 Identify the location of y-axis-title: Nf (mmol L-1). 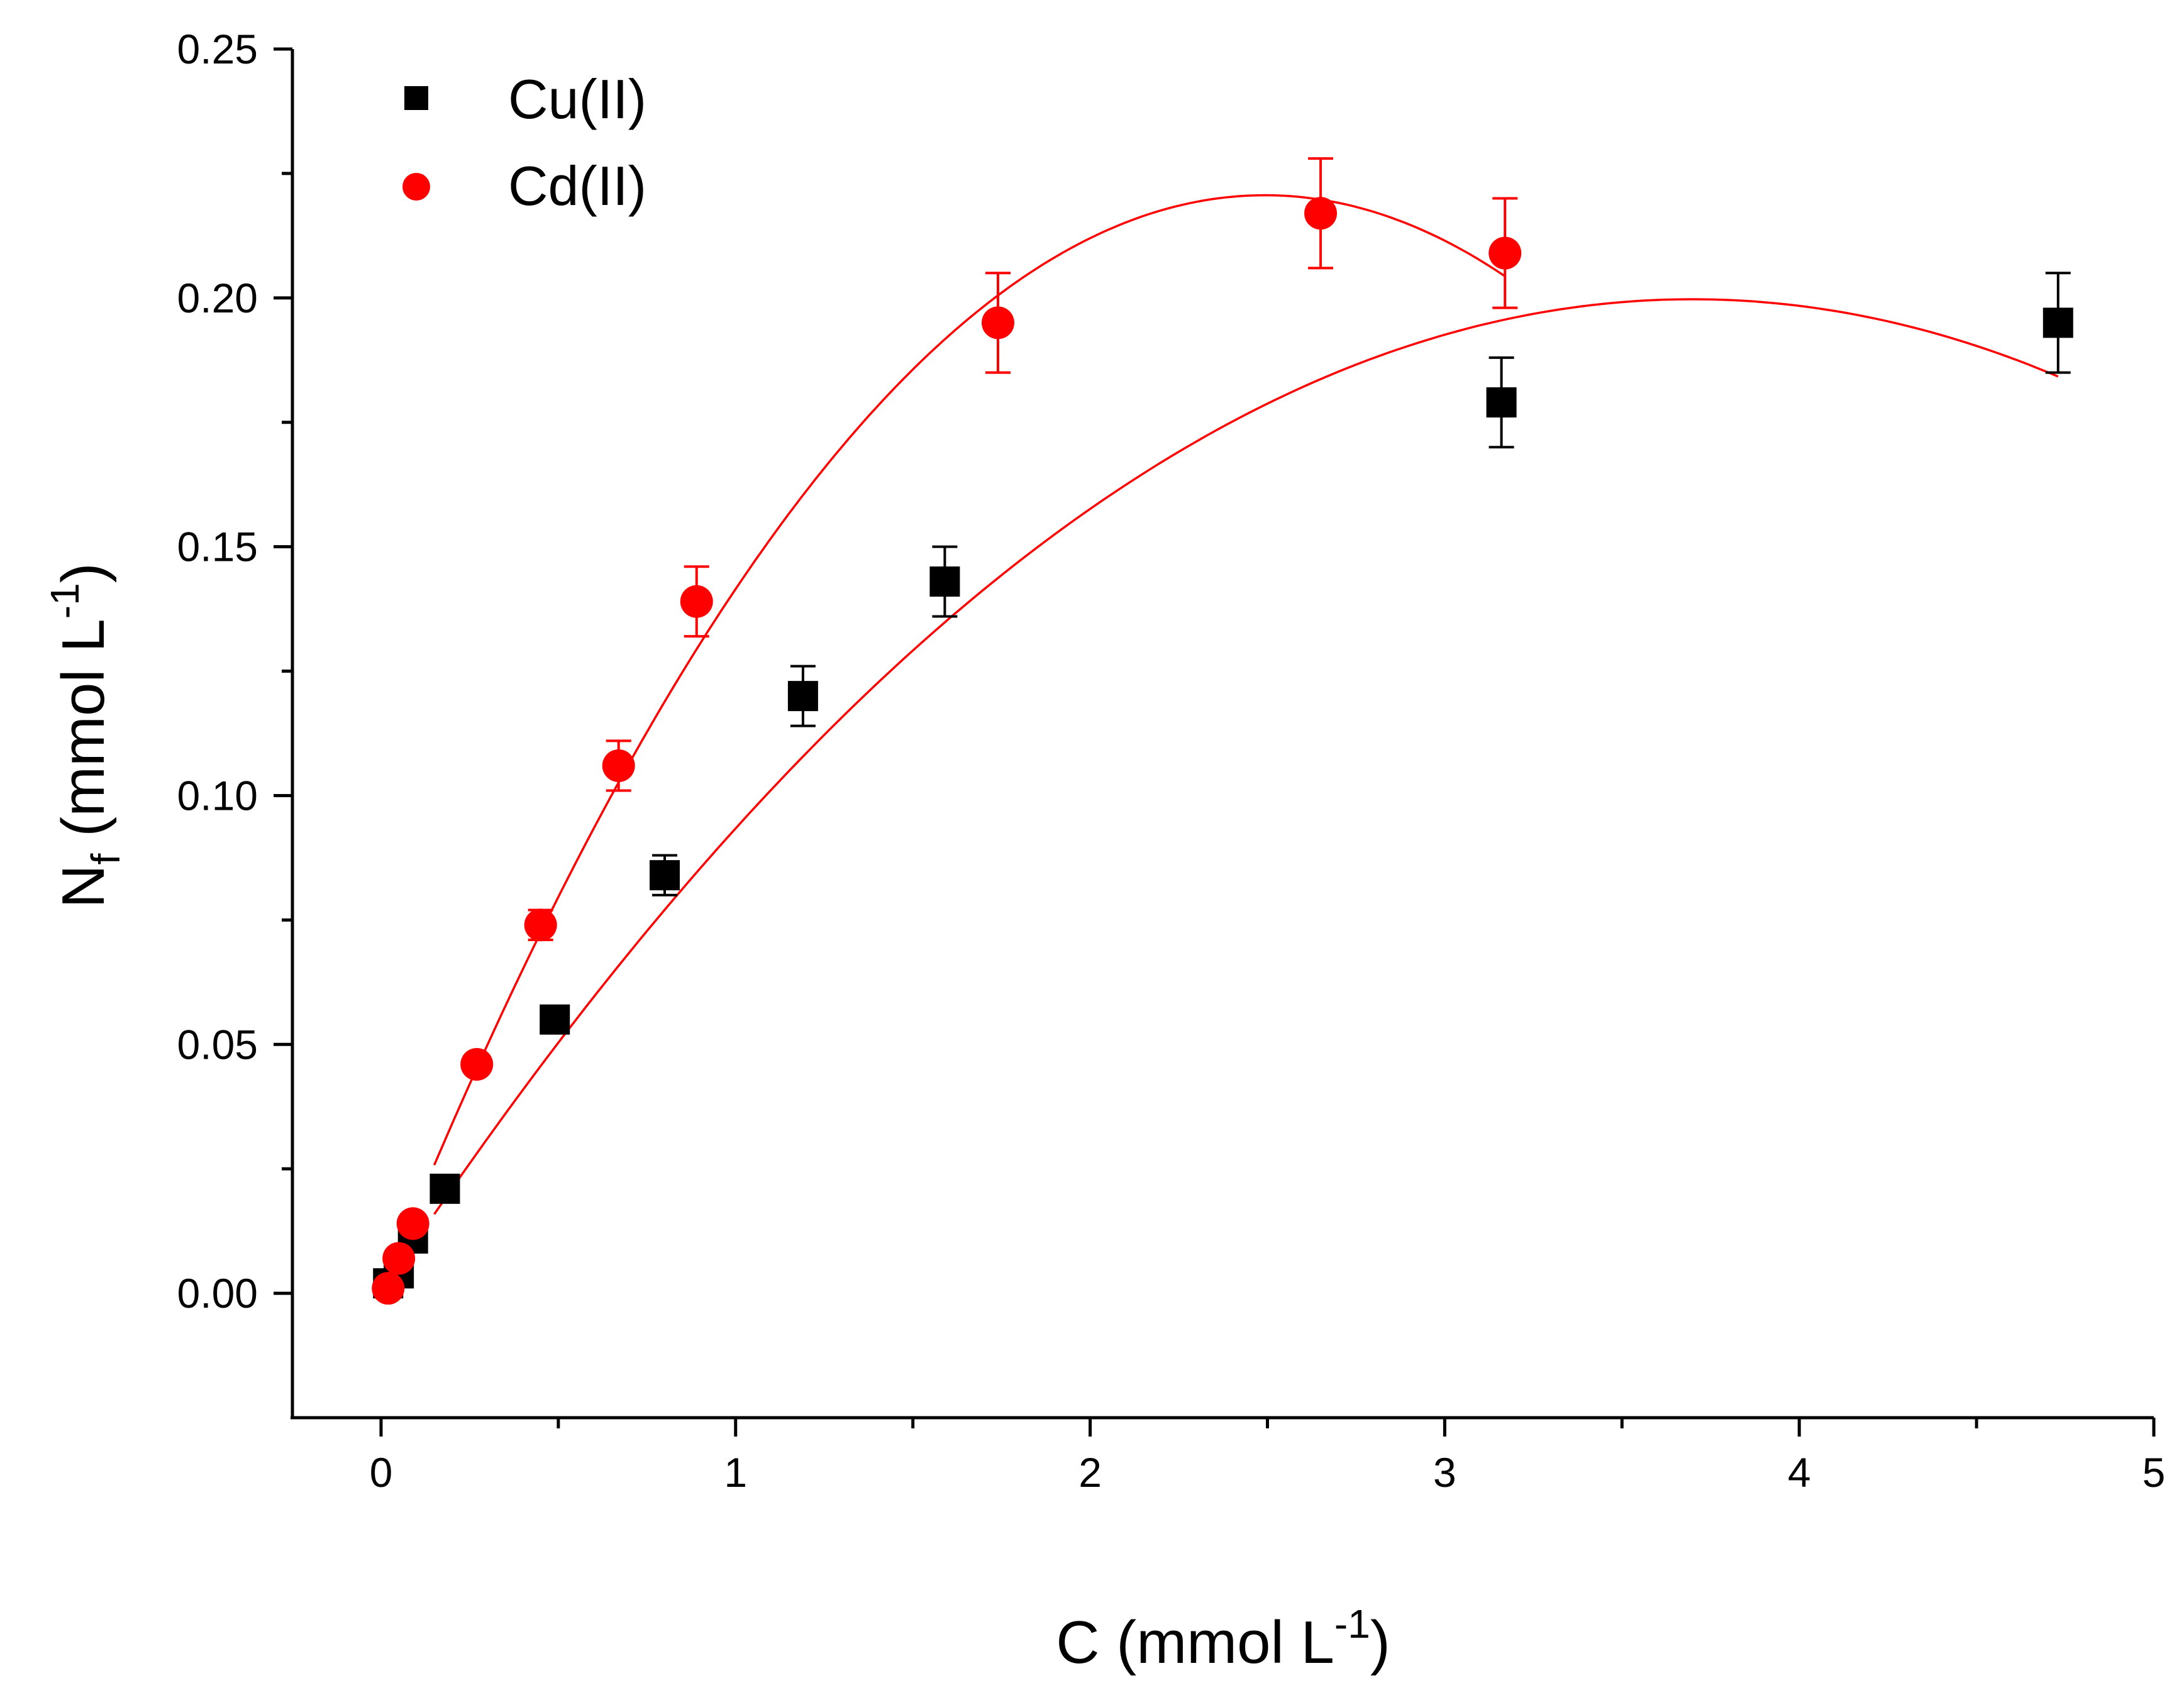
(85, 735).